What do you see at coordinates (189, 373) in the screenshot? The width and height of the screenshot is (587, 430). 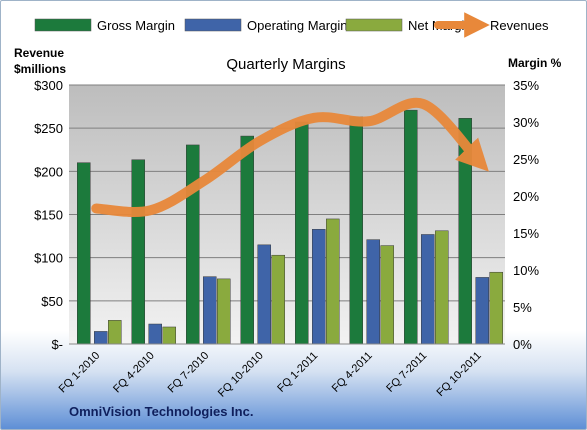 I see `category-label: FQ 7-2010` at bounding box center [189, 373].